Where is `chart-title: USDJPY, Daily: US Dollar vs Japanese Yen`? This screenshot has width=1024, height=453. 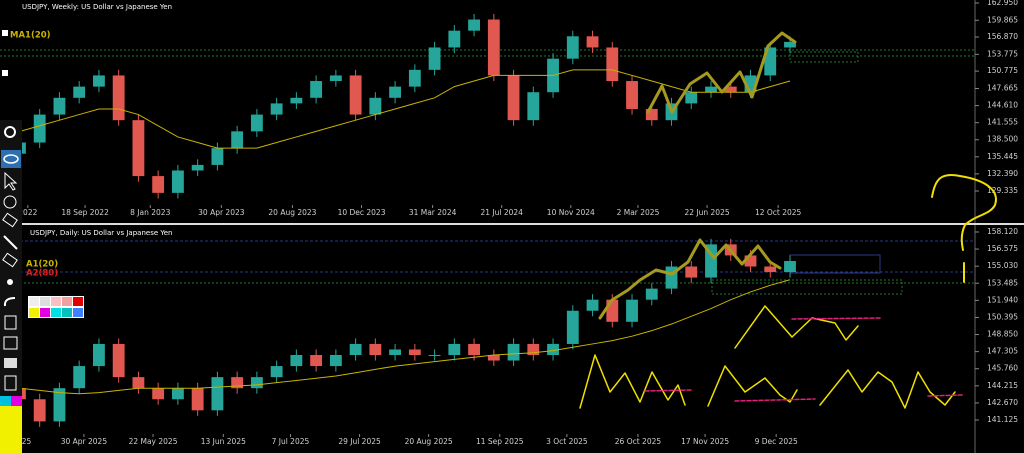
chart-title: USDJPY, Daily: US Dollar vs Japanese Yen is located at coordinates (101, 233).